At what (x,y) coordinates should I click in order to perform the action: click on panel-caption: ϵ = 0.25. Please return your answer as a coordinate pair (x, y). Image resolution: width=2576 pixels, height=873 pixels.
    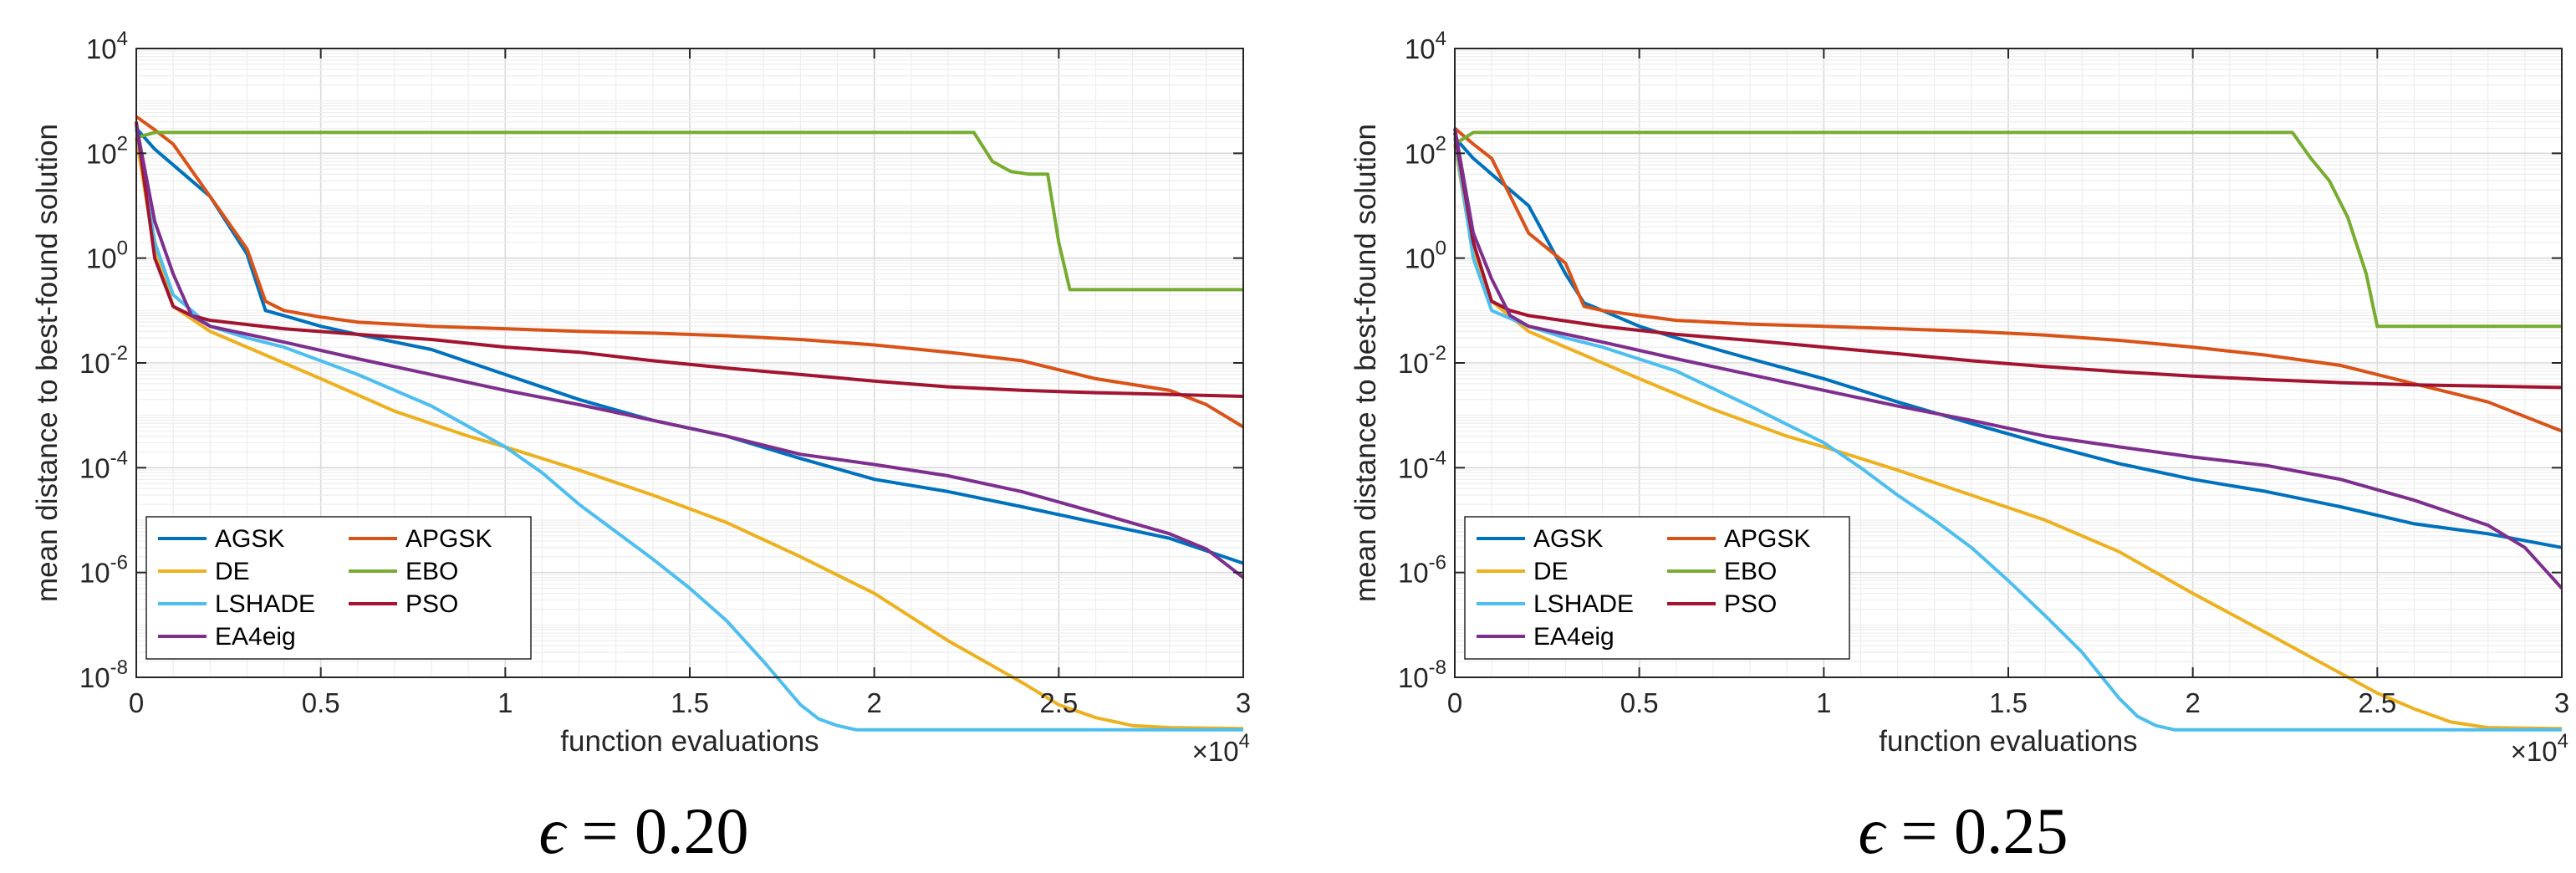
    Looking at the image, I should click on (1963, 830).